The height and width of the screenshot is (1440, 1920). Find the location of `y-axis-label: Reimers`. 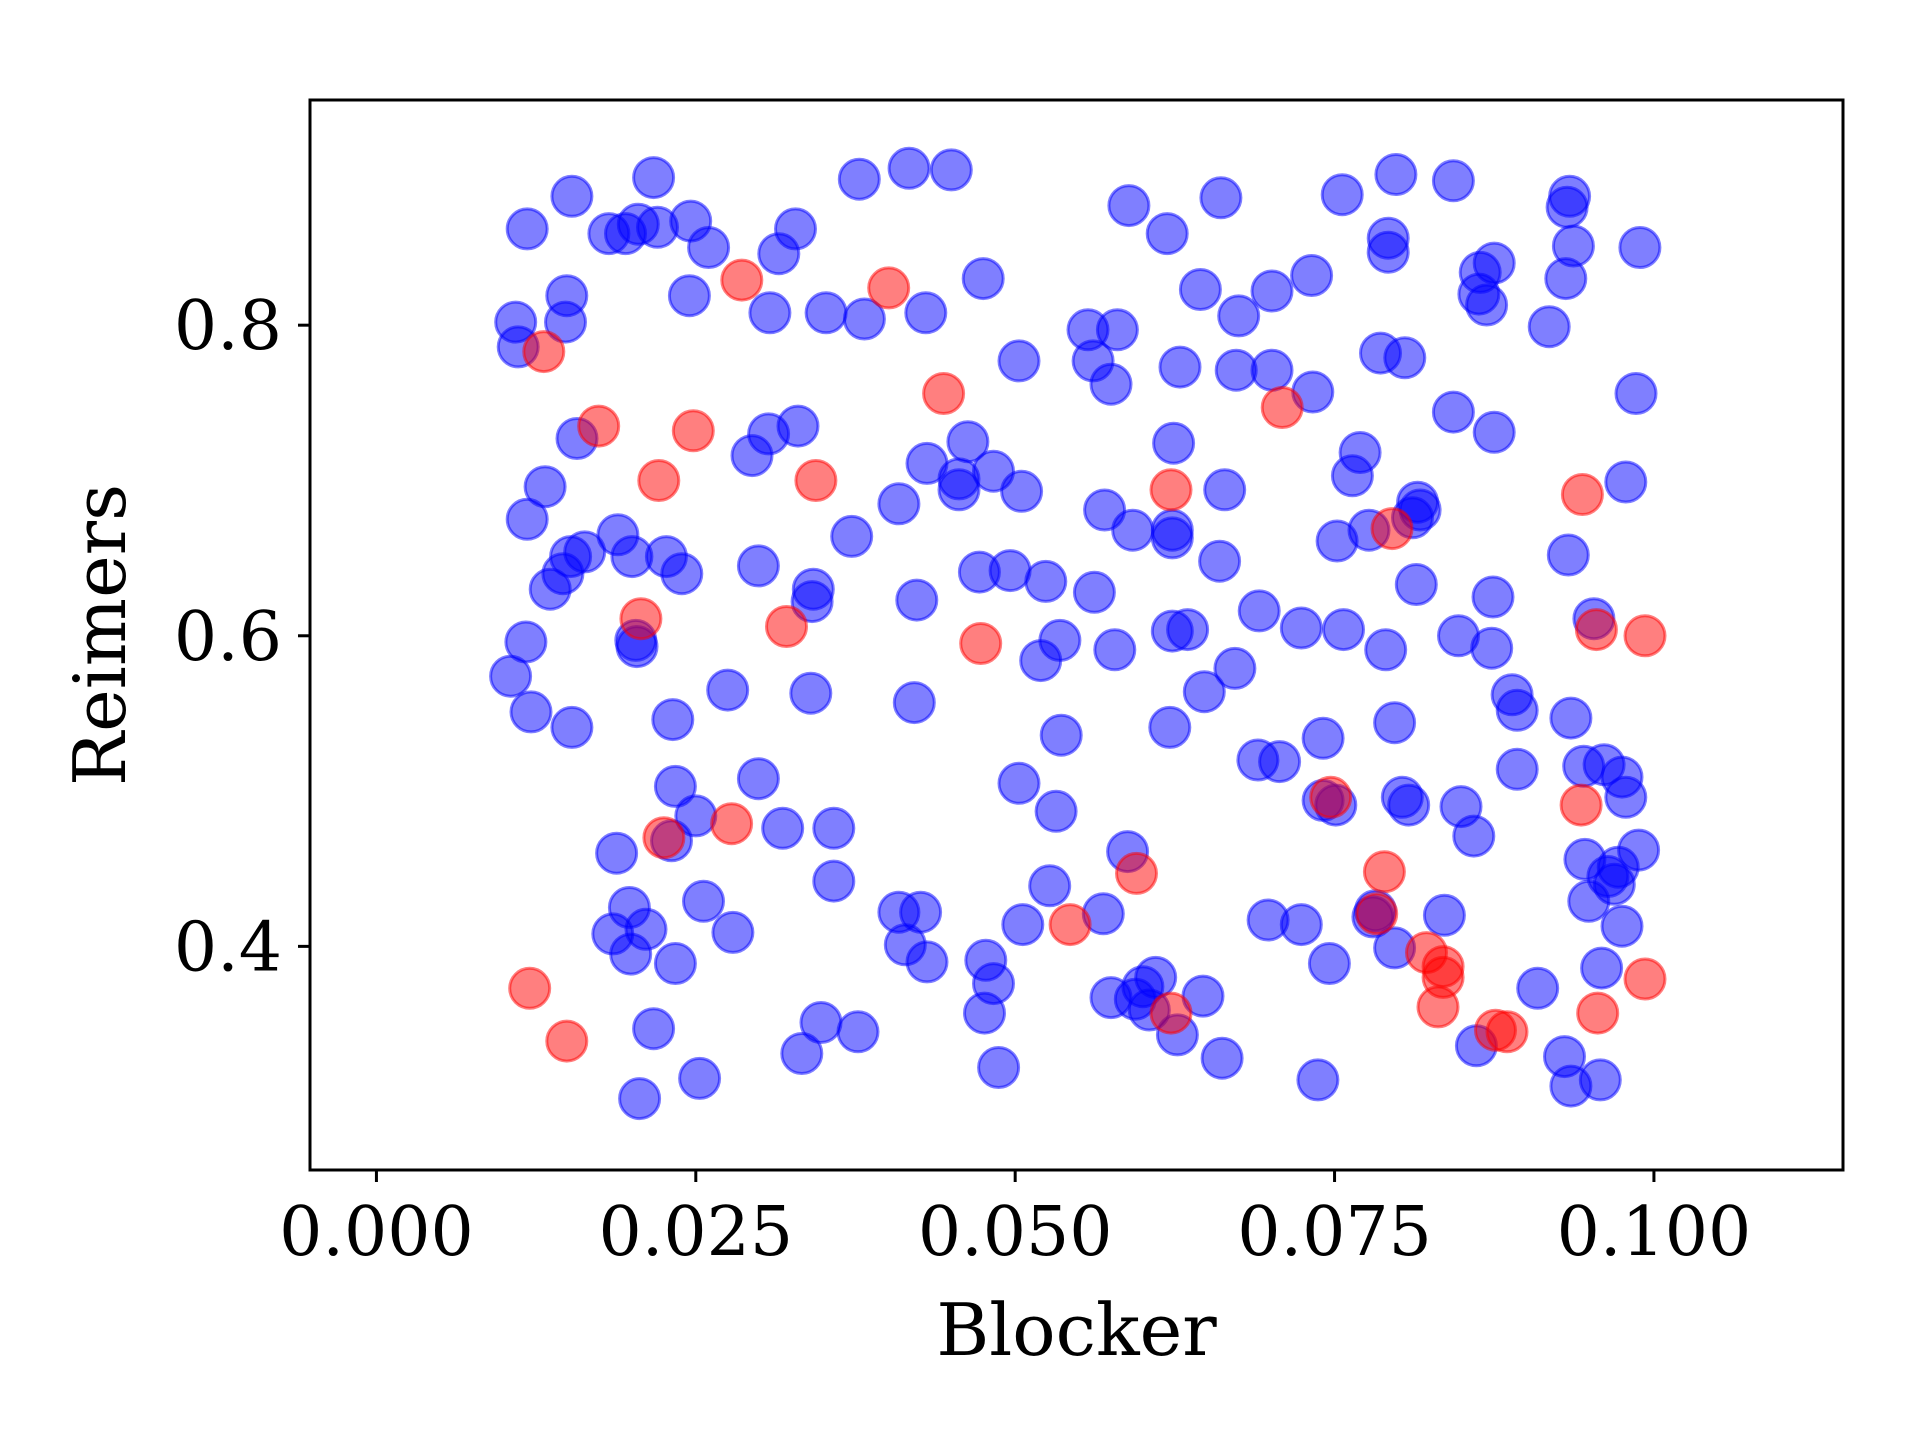

y-axis-label: Reimers is located at coordinates (100, 635).